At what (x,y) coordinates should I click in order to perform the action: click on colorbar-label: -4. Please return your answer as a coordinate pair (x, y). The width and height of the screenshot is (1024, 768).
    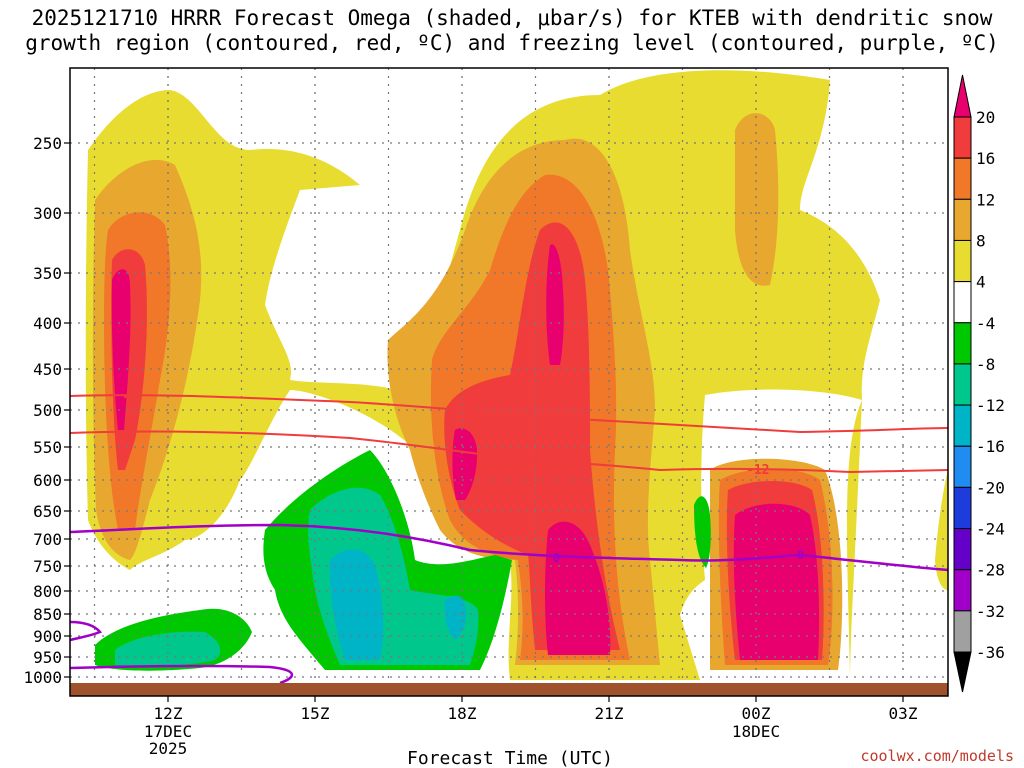
    Looking at the image, I should click on (985, 323).